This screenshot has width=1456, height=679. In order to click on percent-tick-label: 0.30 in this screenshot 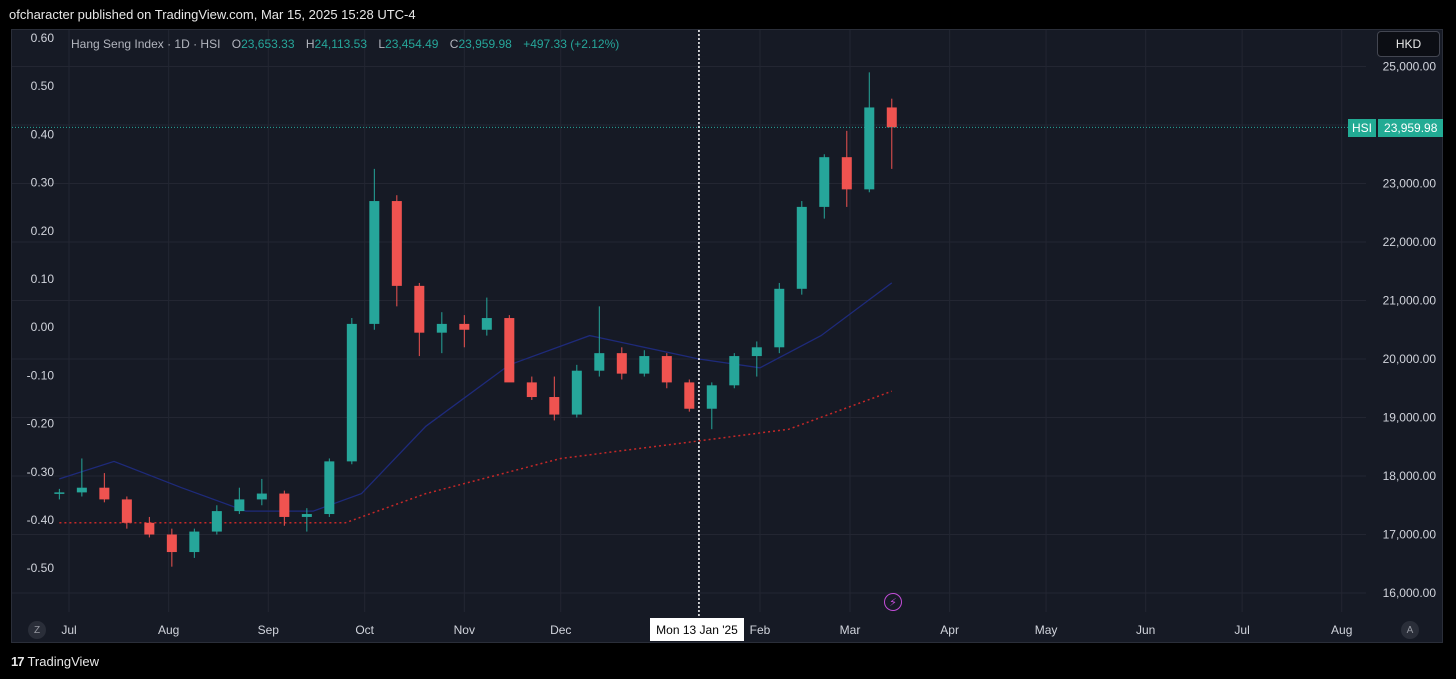, I will do `click(43, 183)`.